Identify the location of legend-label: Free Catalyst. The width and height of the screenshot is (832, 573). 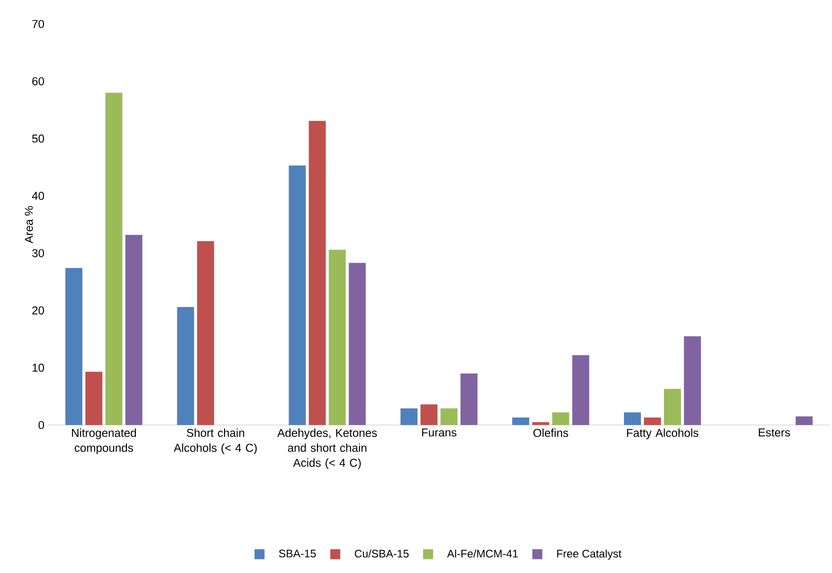
(589, 554).